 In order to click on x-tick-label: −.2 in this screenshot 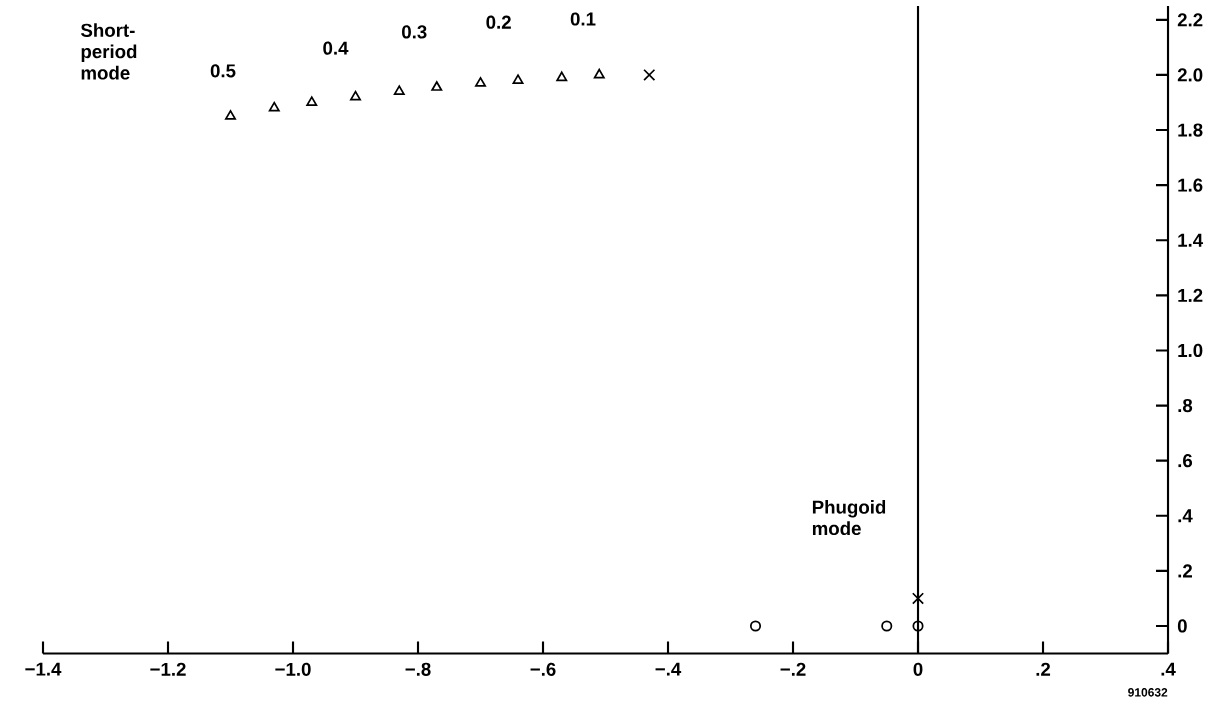, I will do `click(793, 669)`.